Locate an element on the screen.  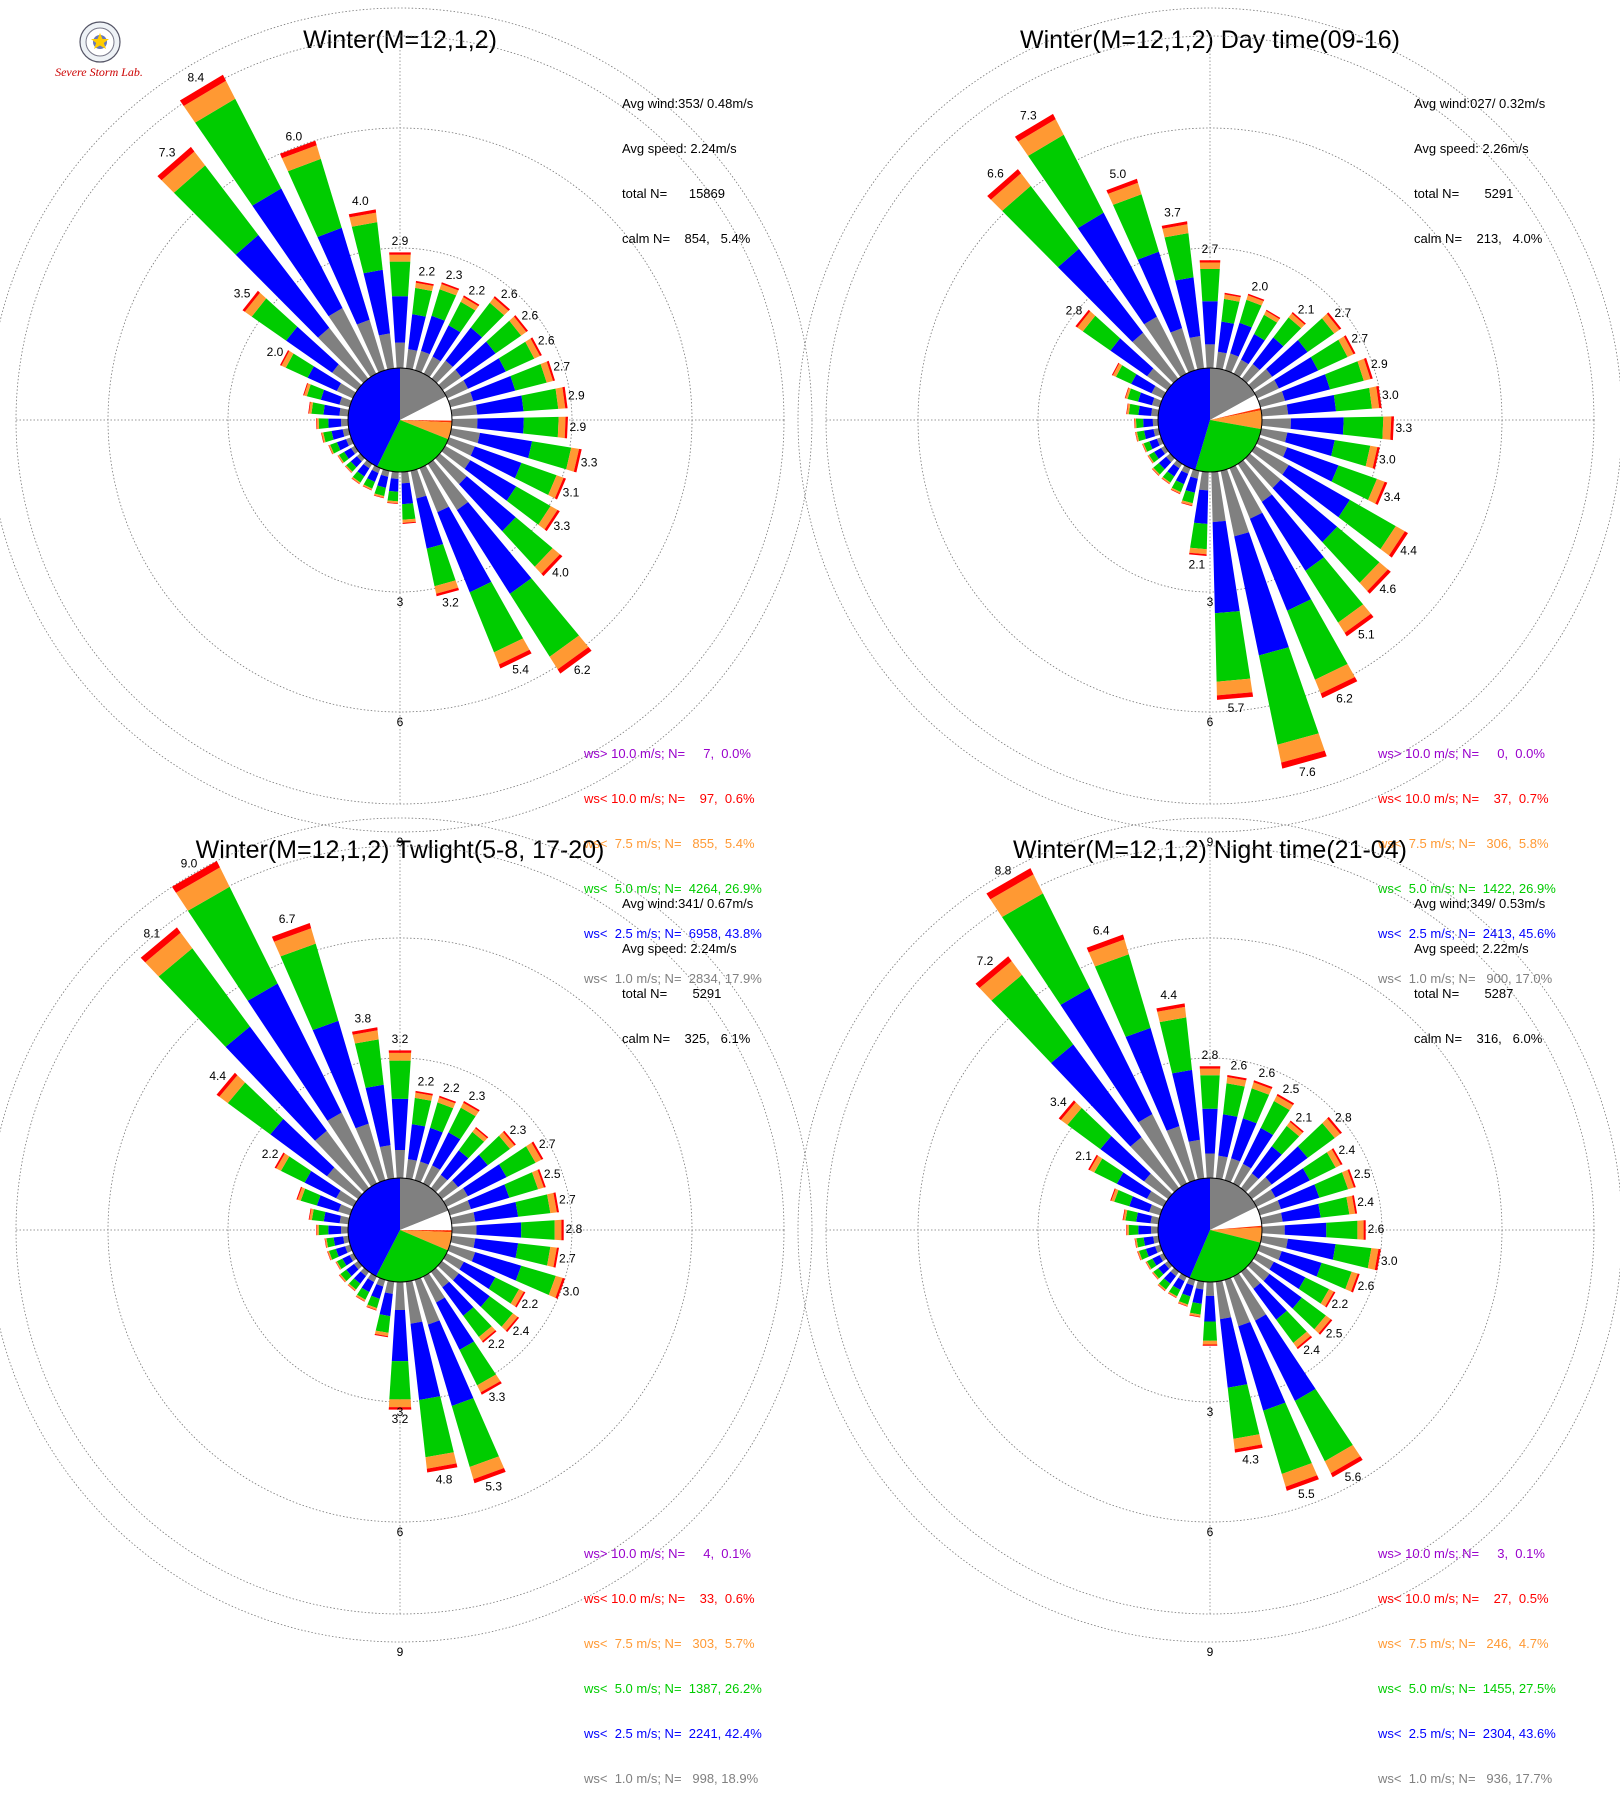
legend-entry-red: ws< 10.0 m/s; N= 33, 0.6% is located at coordinates (669, 1598).